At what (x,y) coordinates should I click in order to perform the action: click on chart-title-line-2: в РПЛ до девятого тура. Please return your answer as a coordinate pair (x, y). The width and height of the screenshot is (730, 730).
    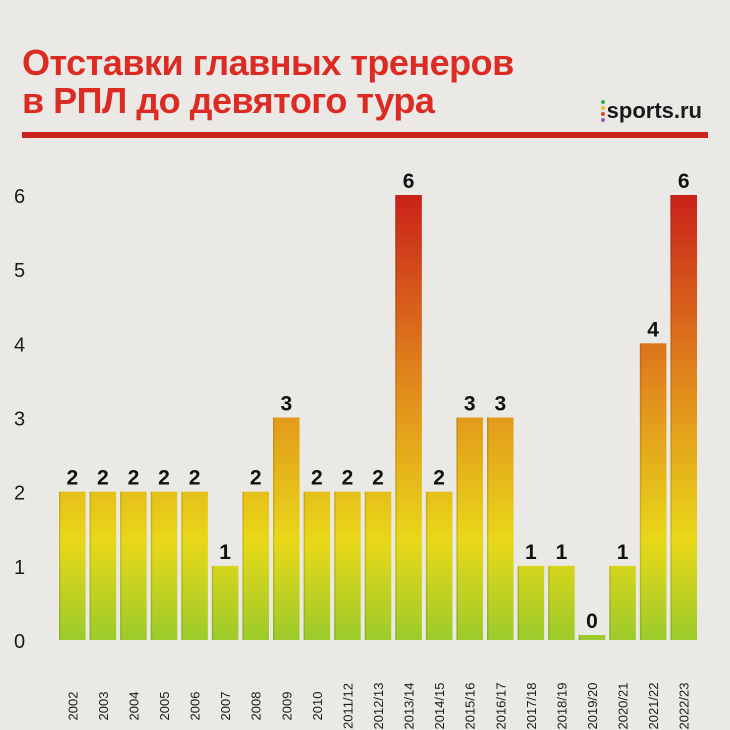
    Looking at the image, I should click on (228, 100).